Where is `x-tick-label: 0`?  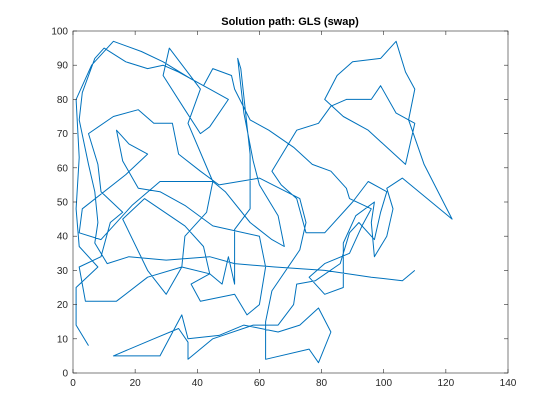 x-tick-label: 0 is located at coordinates (73, 383).